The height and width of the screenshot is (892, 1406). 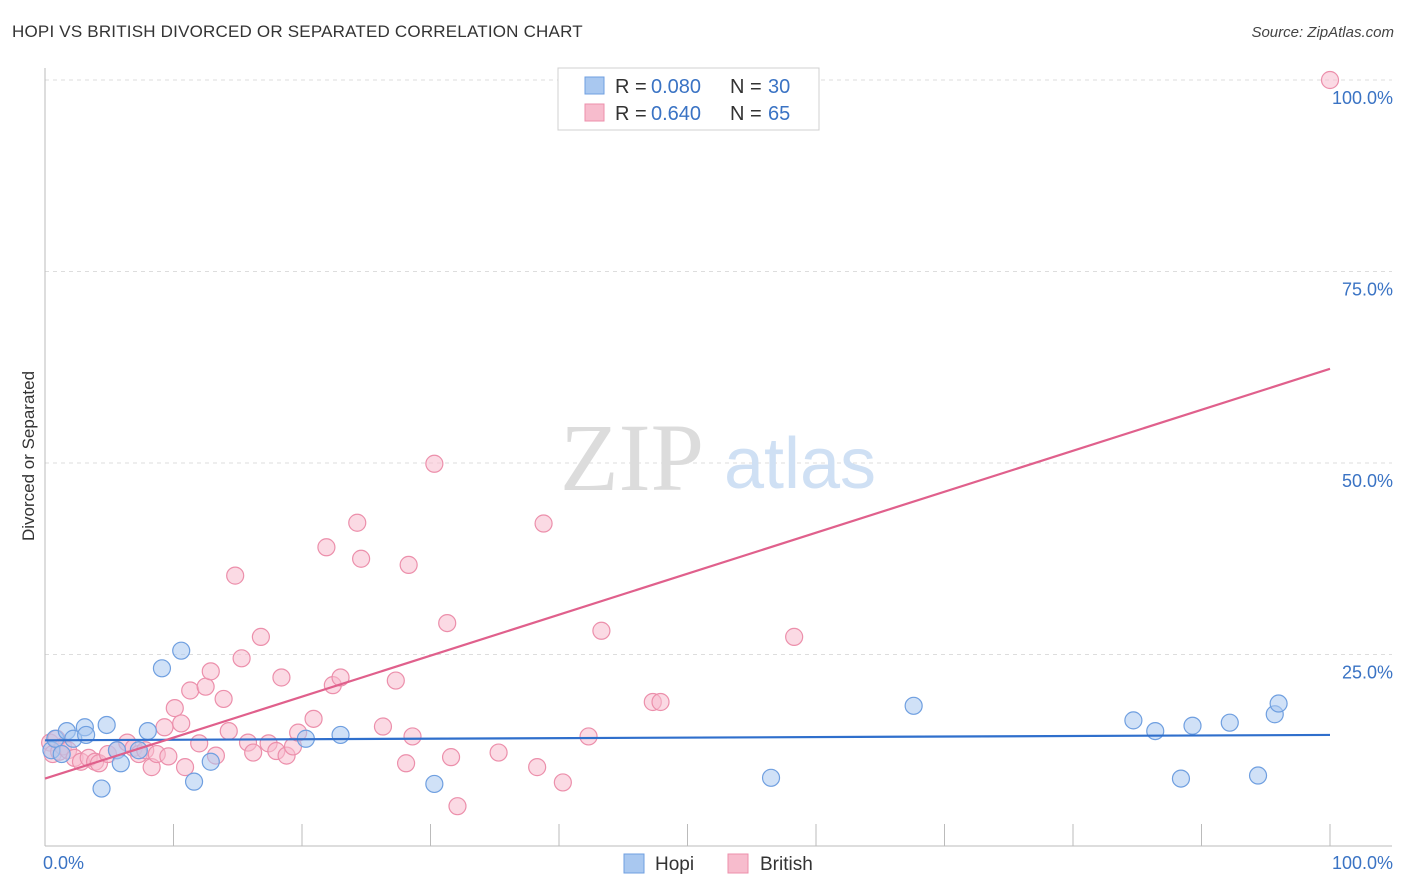 What do you see at coordinates (674, 864) in the screenshot?
I see `bottom-legend-label-hopi: Hopi` at bounding box center [674, 864].